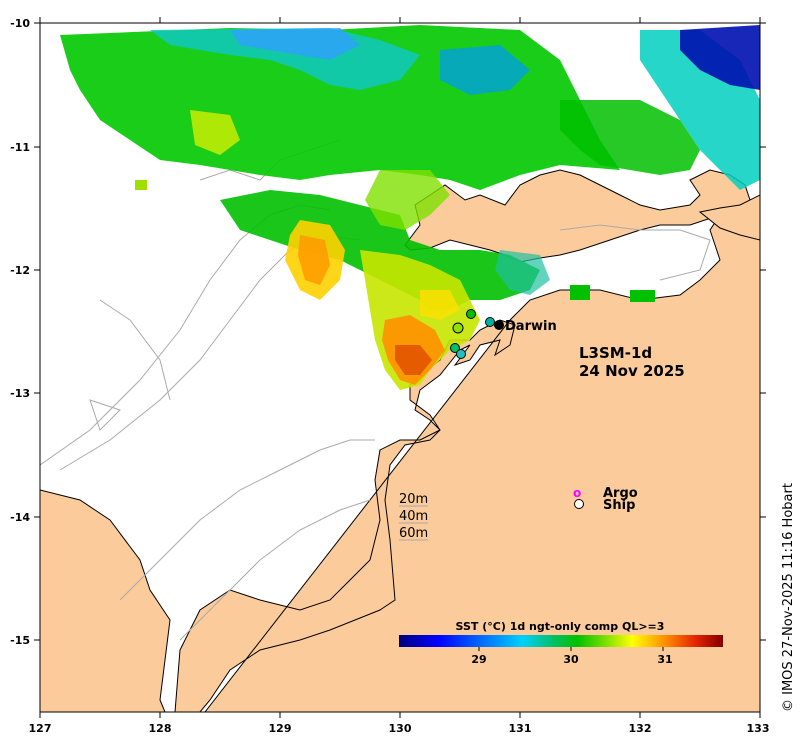  Describe the element at coordinates (20, 393) in the screenshot. I see `y-tick-label: -13` at that location.